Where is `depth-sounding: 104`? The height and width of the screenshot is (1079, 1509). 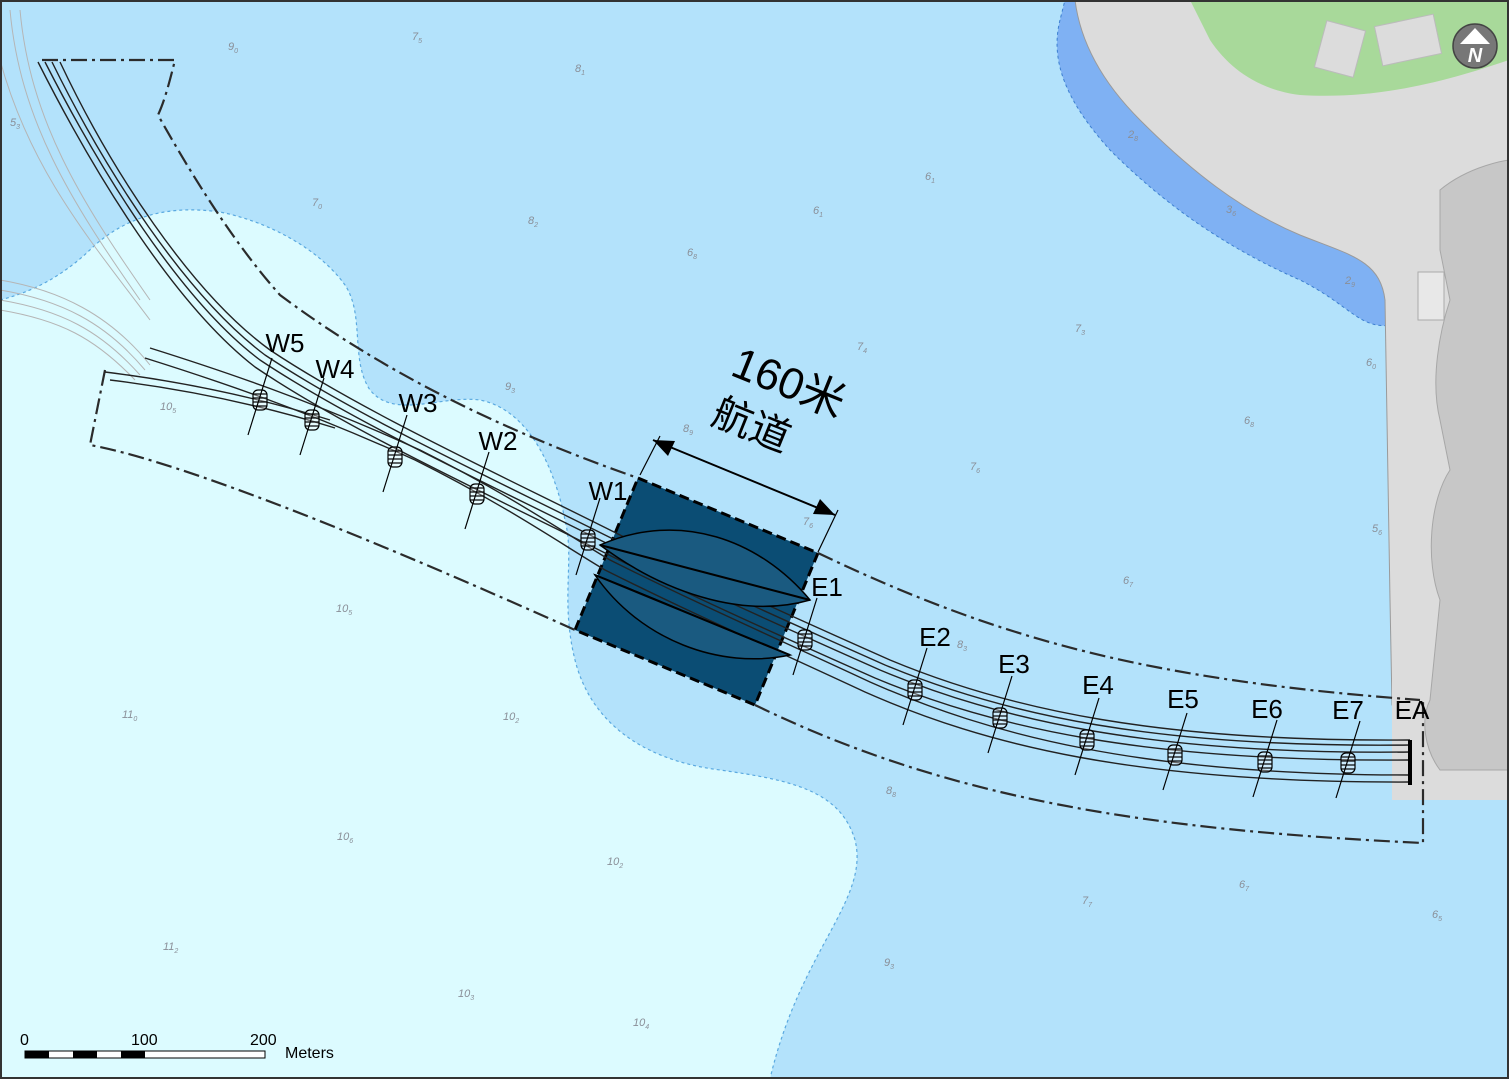 depth-sounding: 104 is located at coordinates (641, 1024).